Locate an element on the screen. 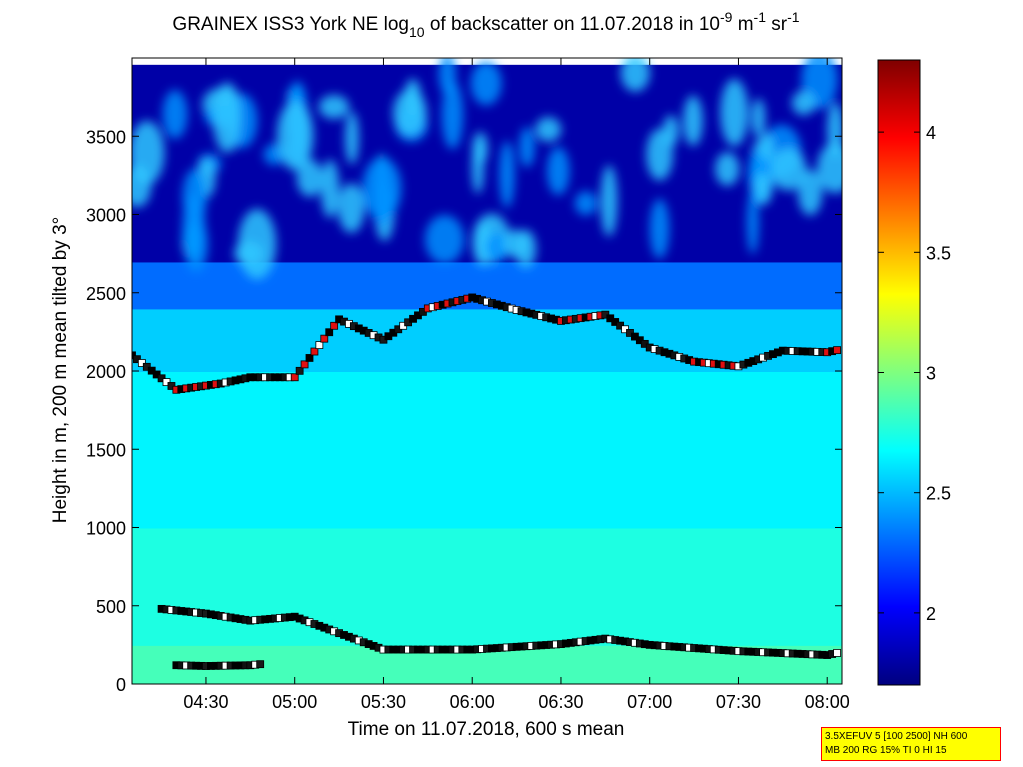 The width and height of the screenshot is (1023, 767). y-tick-label: 0 is located at coordinates (121, 685).